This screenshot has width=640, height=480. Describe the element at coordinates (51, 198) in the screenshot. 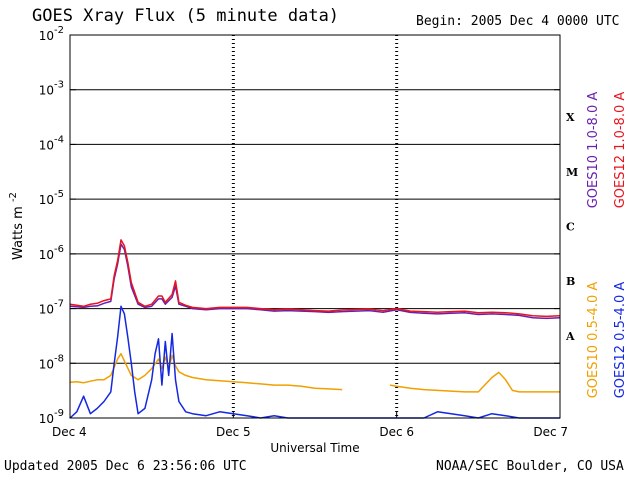

I see `y-tick-label: 10⁻⁵` at that location.